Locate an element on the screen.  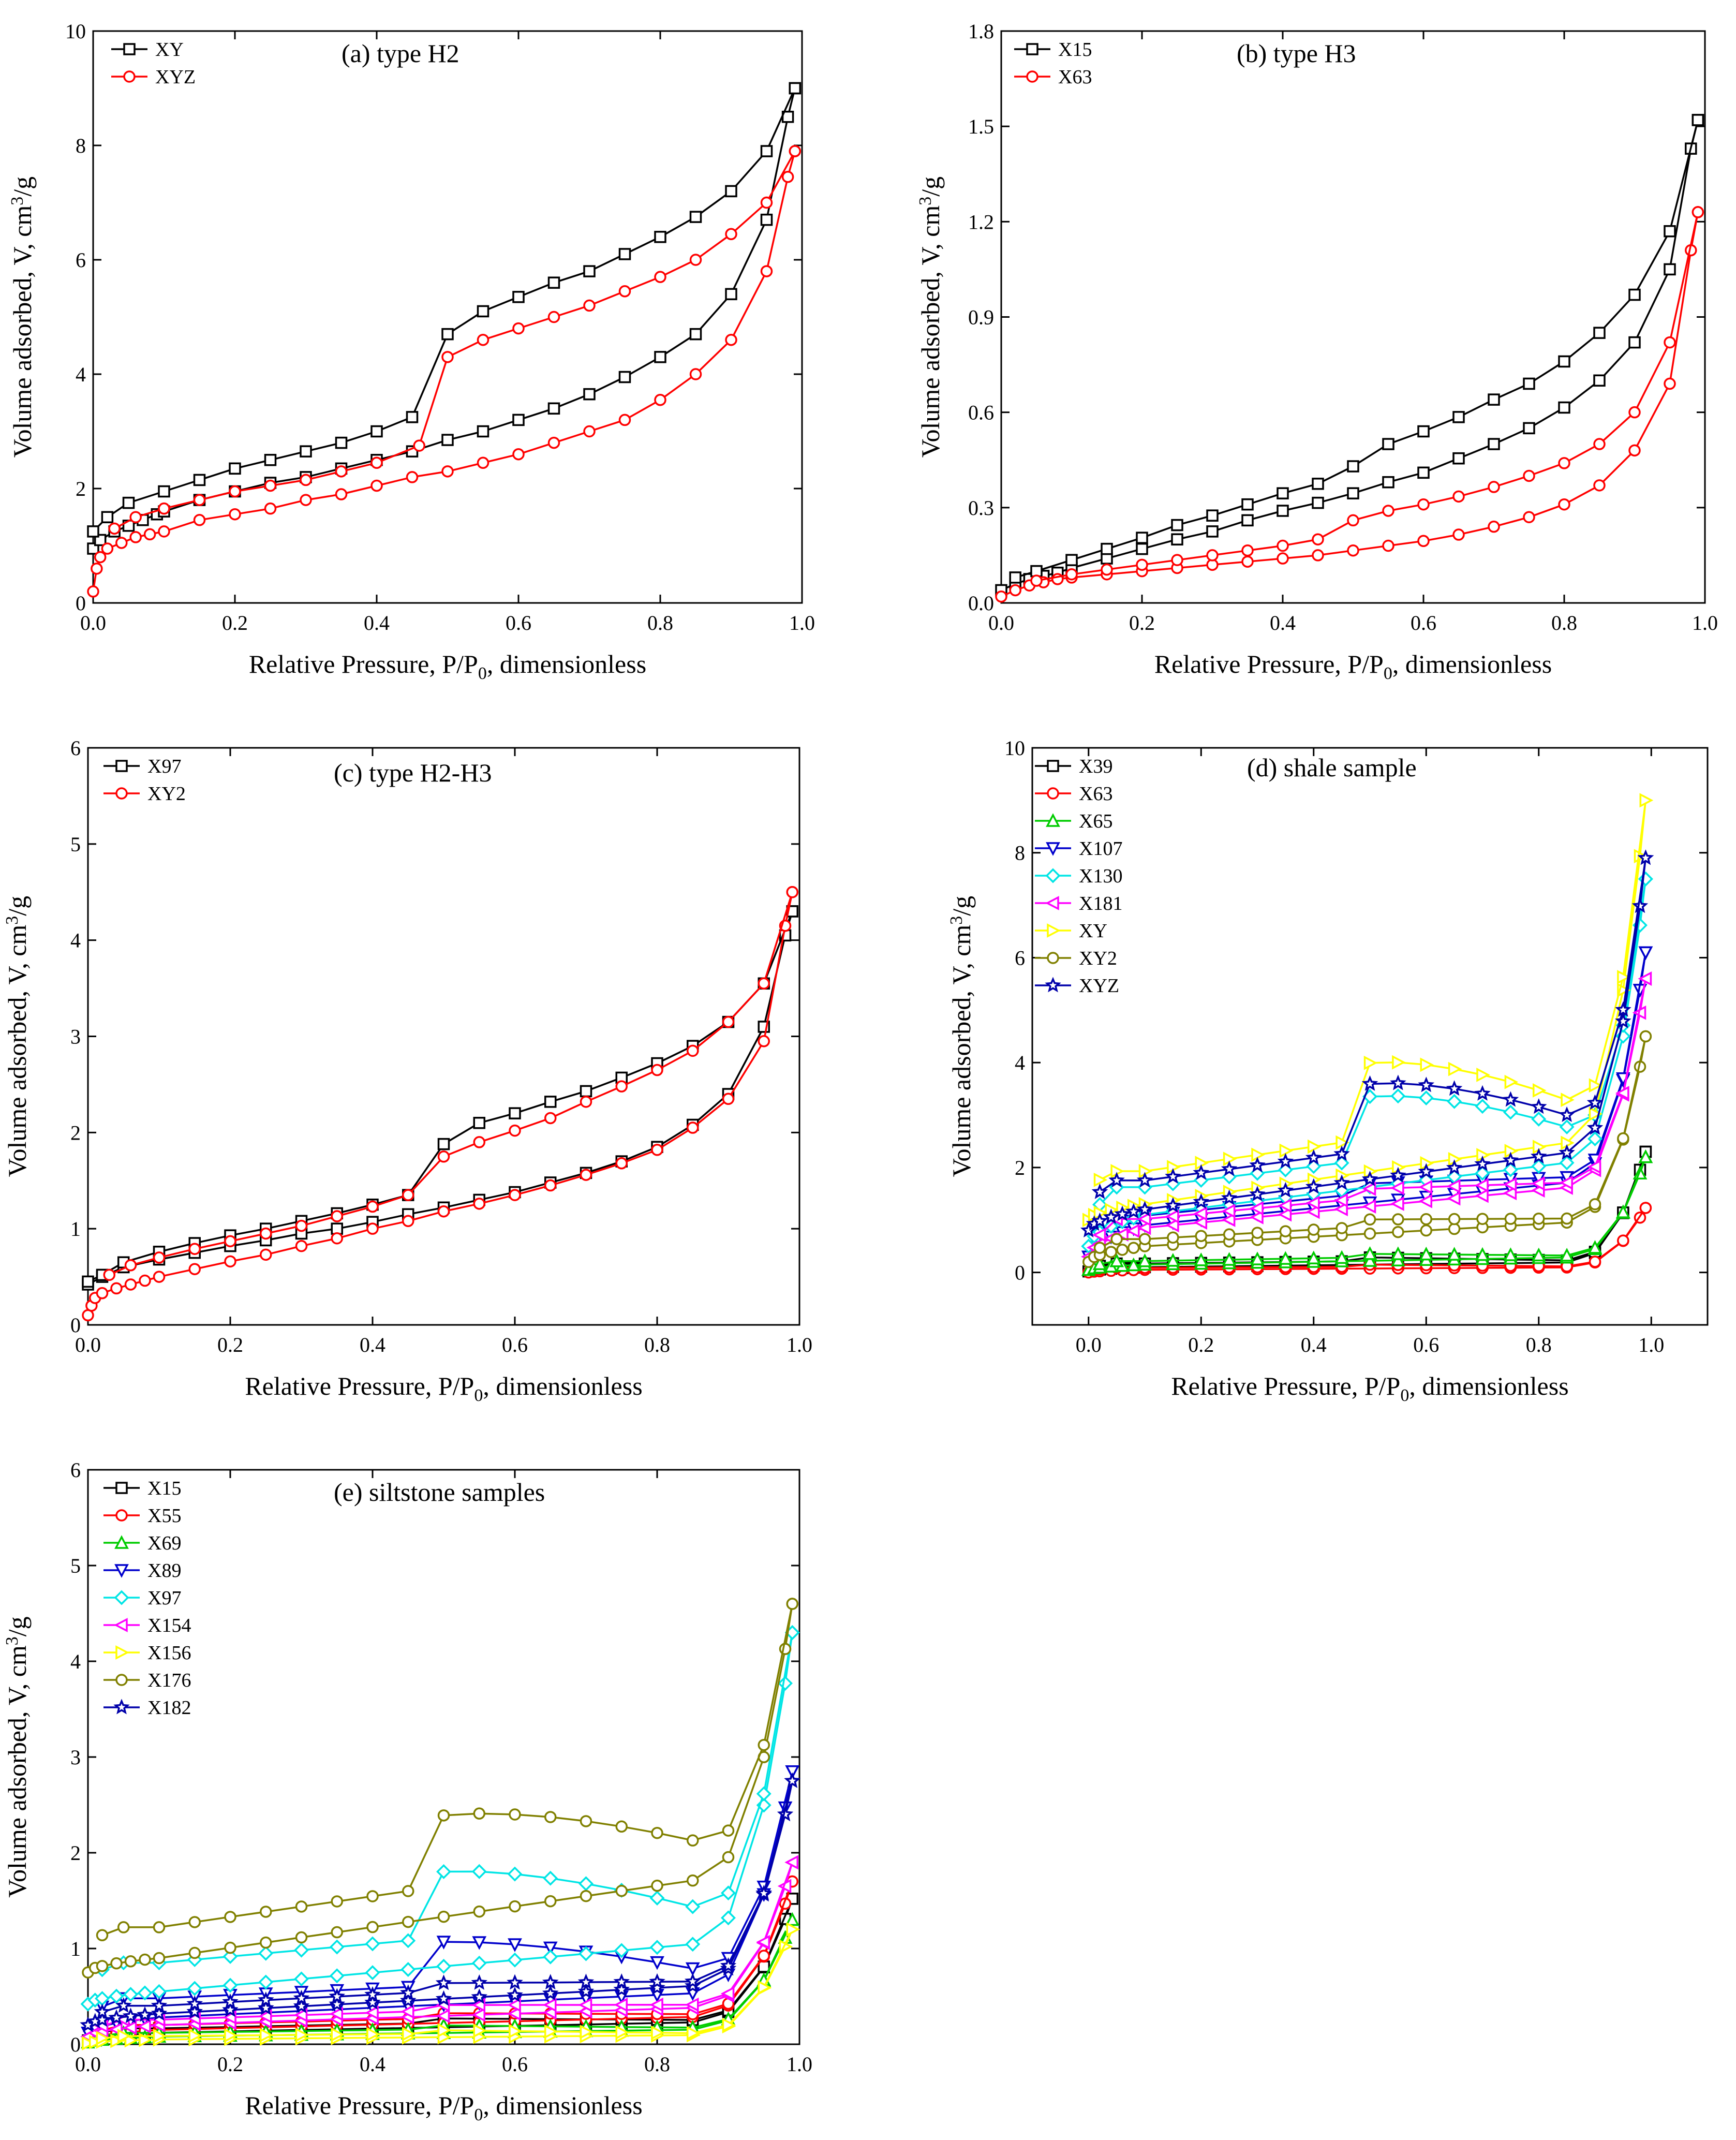
y-tick-label: 8 is located at coordinates (81, 146).